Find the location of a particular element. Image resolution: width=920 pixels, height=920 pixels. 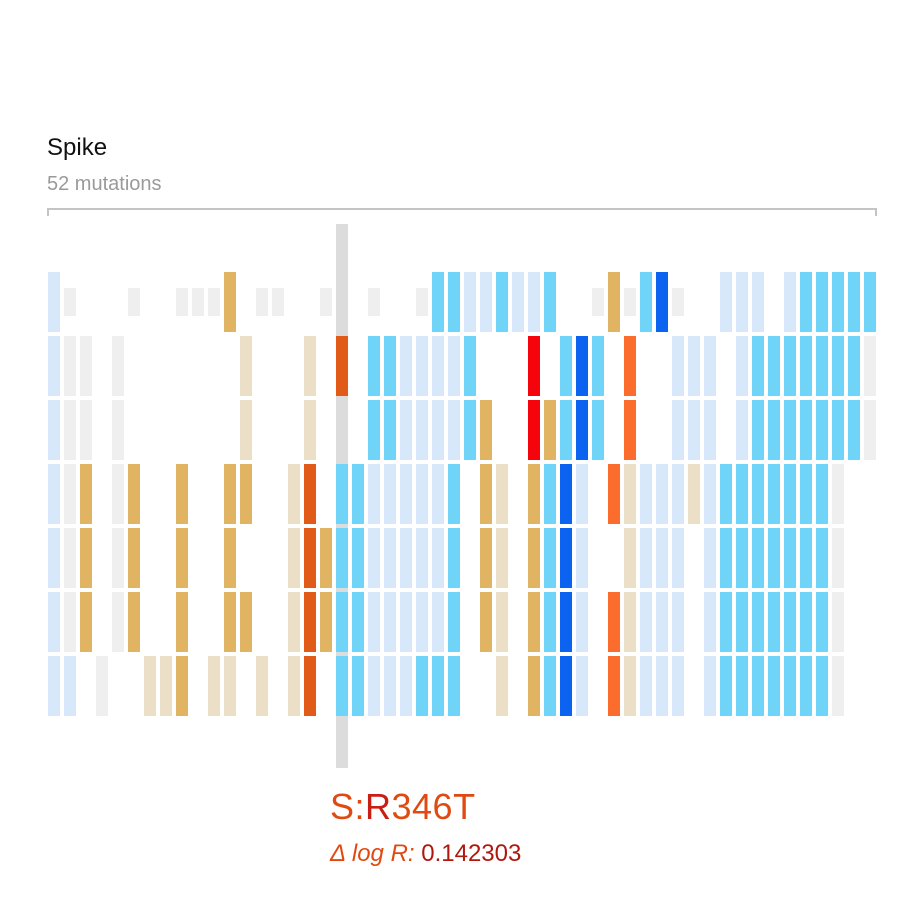

heatmap-cell-r4-c24 is located at coordinates (422, 494).